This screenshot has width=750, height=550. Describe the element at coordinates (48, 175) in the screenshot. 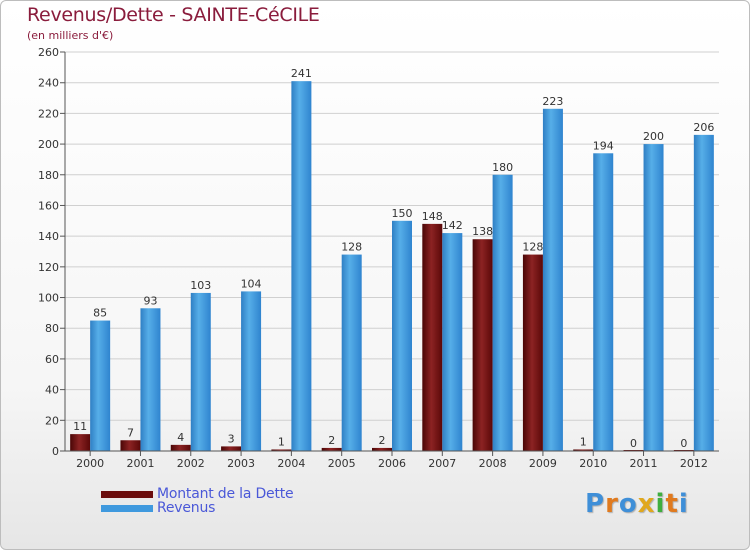

I see `y-tick-label: 180` at that location.